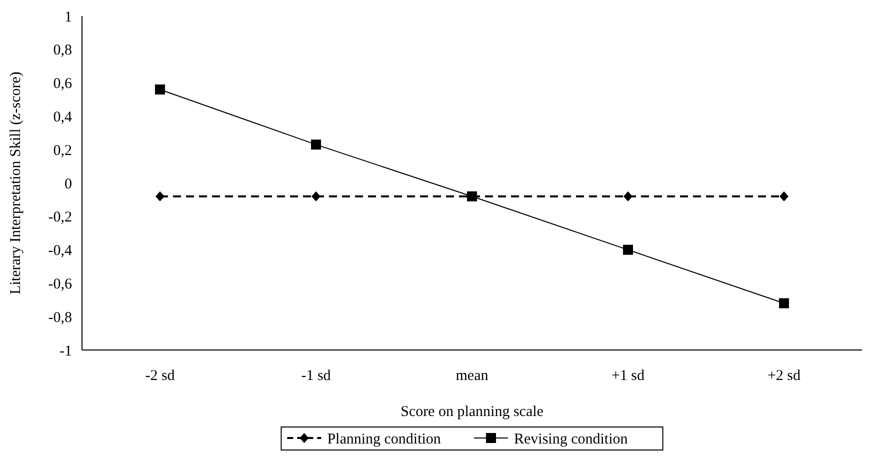 Image resolution: width=870 pixels, height=464 pixels. Describe the element at coordinates (316, 376) in the screenshot. I see `x-tick-label: -1 sd` at that location.